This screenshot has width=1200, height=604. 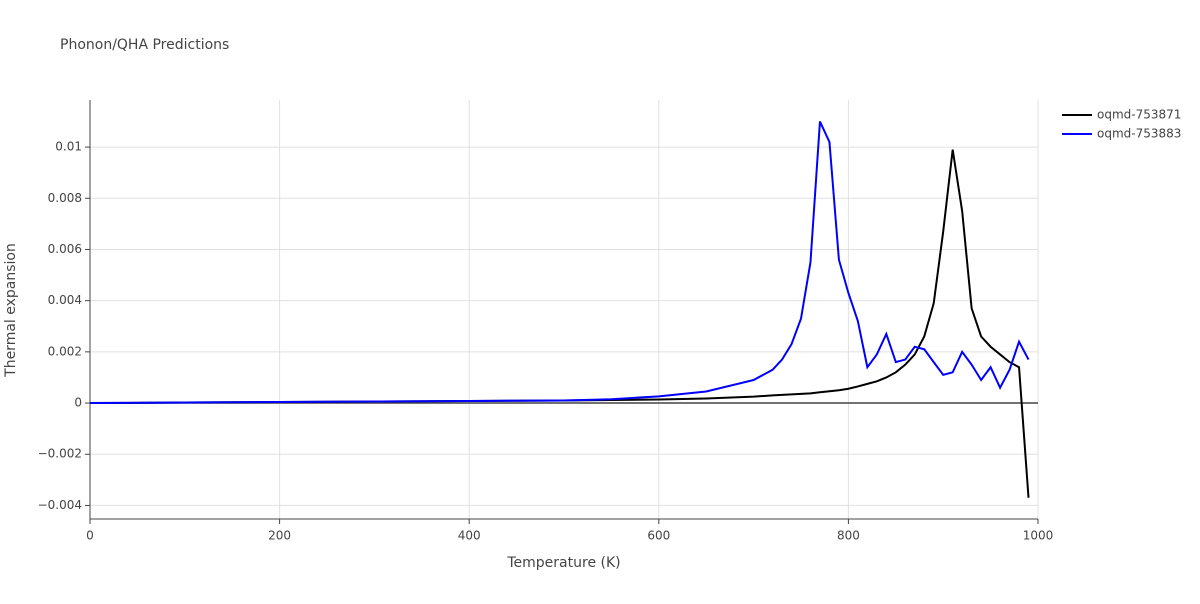 I want to click on x-tick-label: 1000, so click(x=1038, y=536).